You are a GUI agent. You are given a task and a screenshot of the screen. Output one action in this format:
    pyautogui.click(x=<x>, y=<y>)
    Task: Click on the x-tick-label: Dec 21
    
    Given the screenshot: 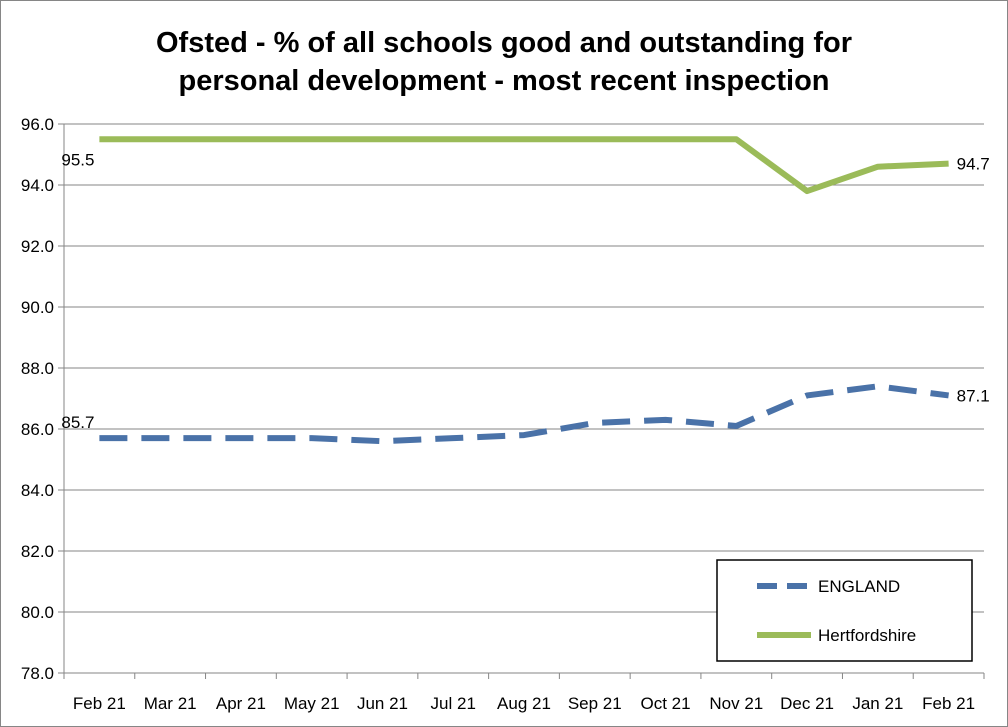 What is the action you would take?
    pyautogui.click(x=807, y=703)
    